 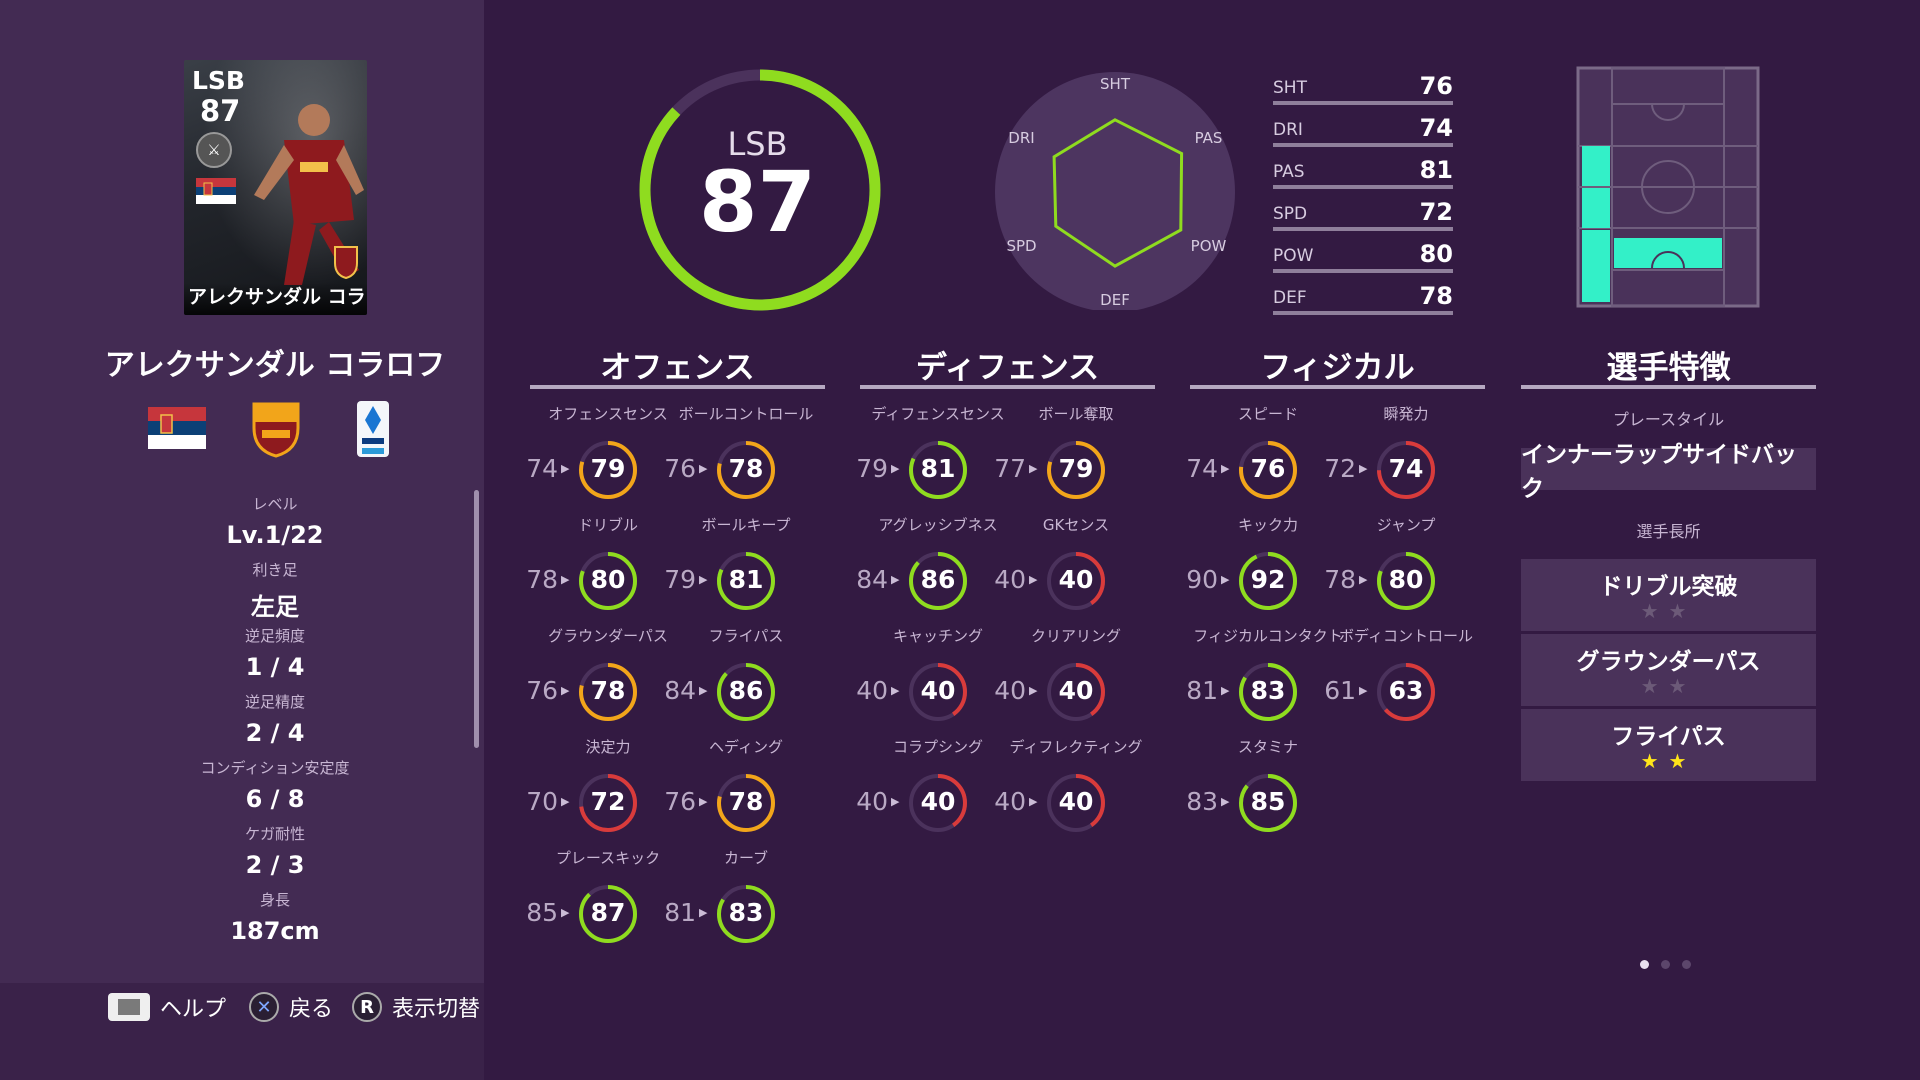 I want to click on ability-value: 79, so click(x=608, y=468).